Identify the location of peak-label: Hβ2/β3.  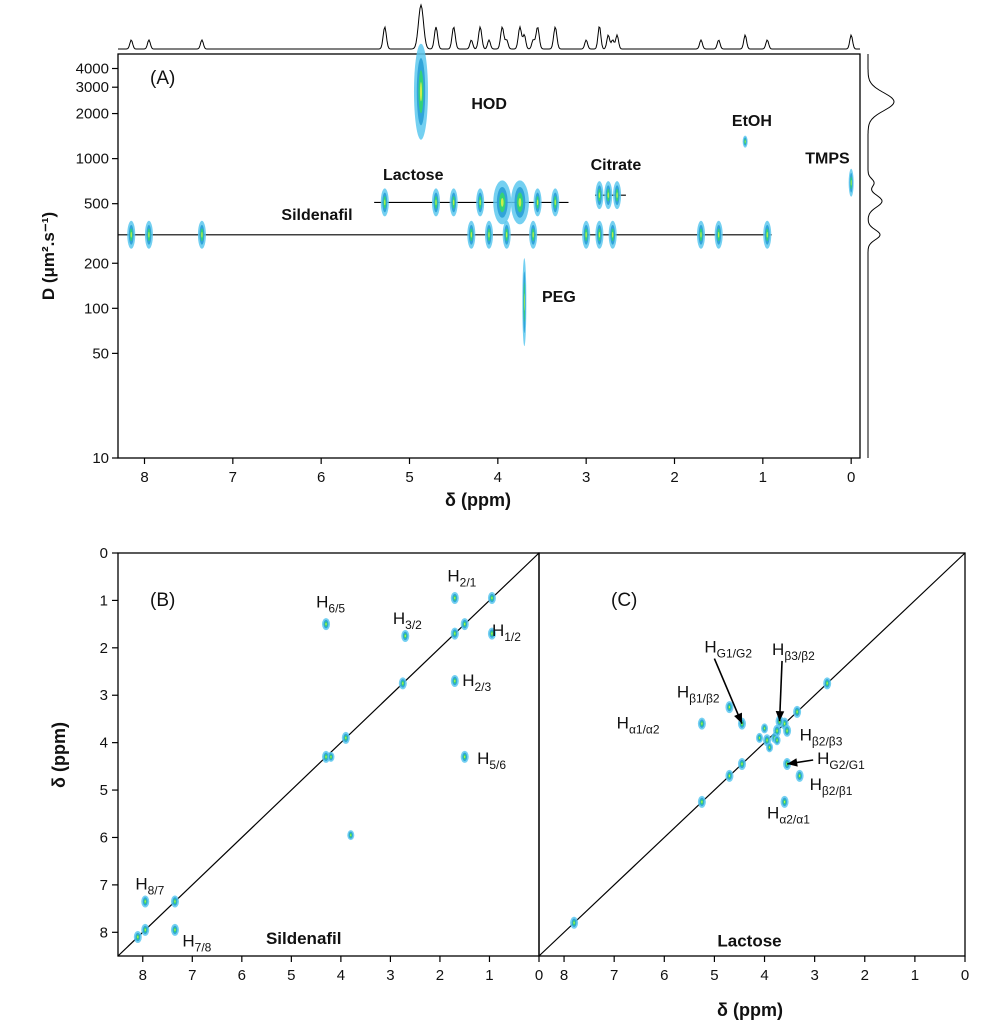
(821, 736).